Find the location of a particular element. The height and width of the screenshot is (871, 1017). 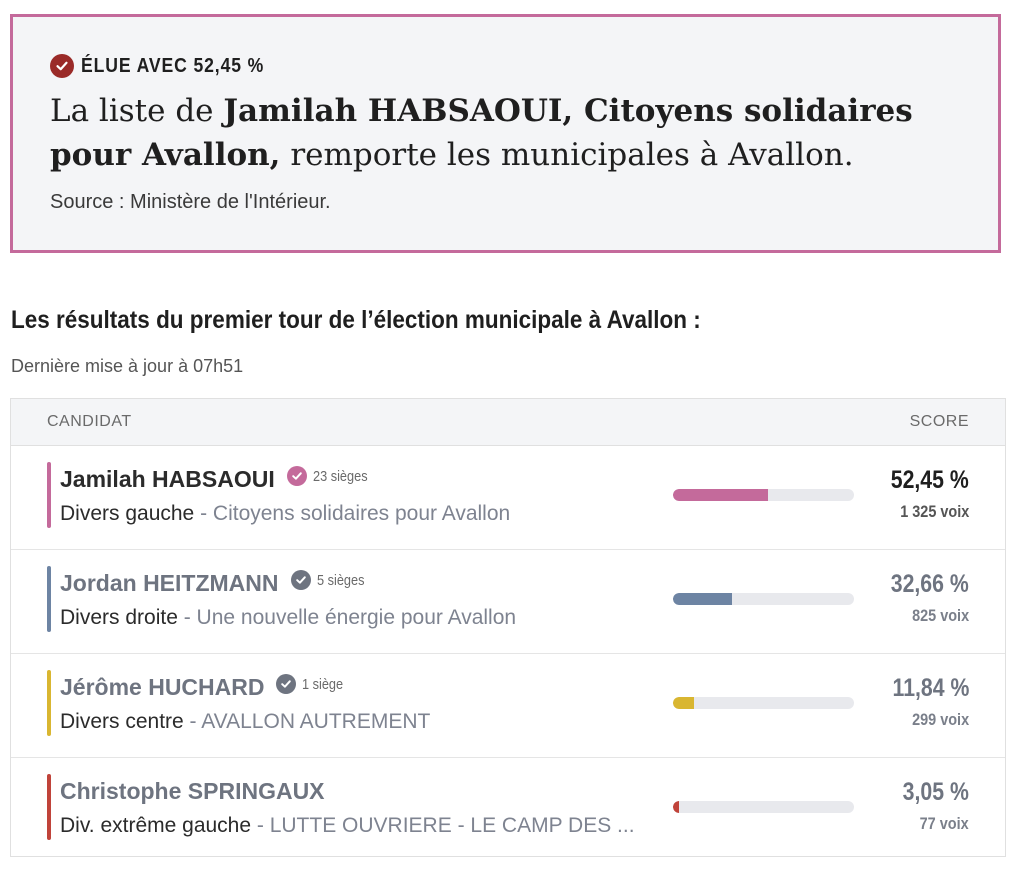

score-percent: 11,84 % is located at coordinates (930, 688).